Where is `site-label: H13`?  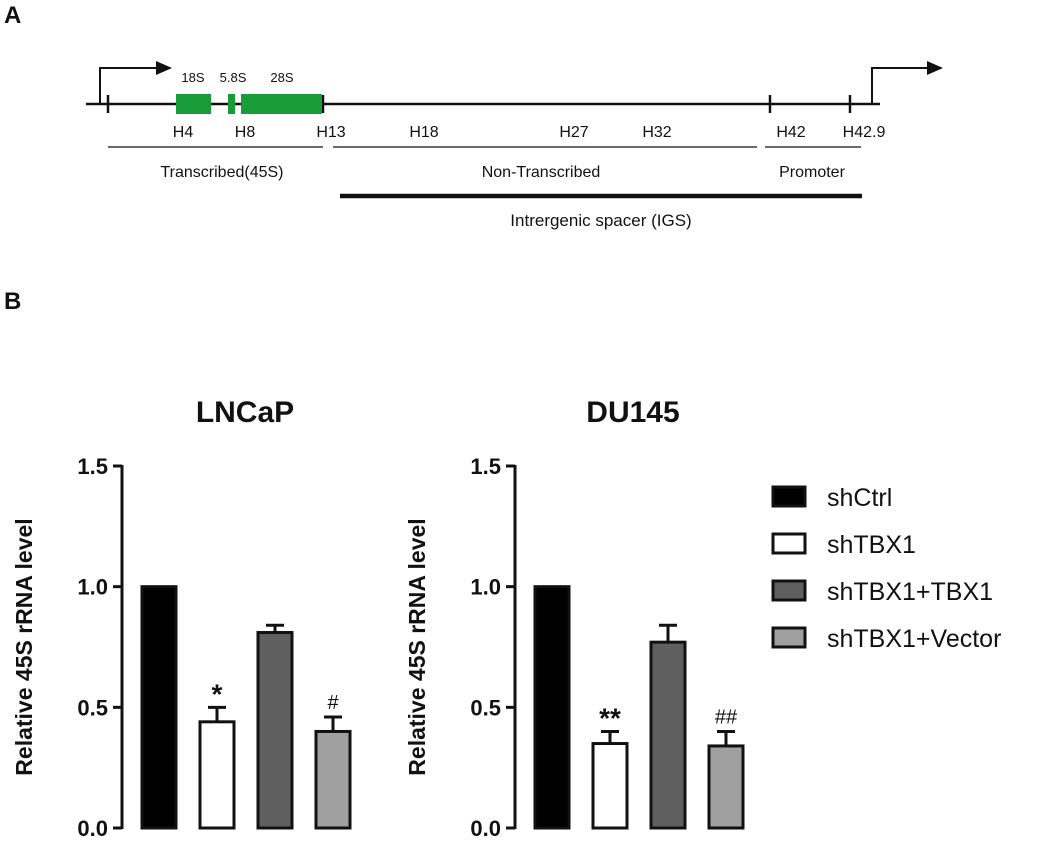 site-label: H13 is located at coordinates (330, 132).